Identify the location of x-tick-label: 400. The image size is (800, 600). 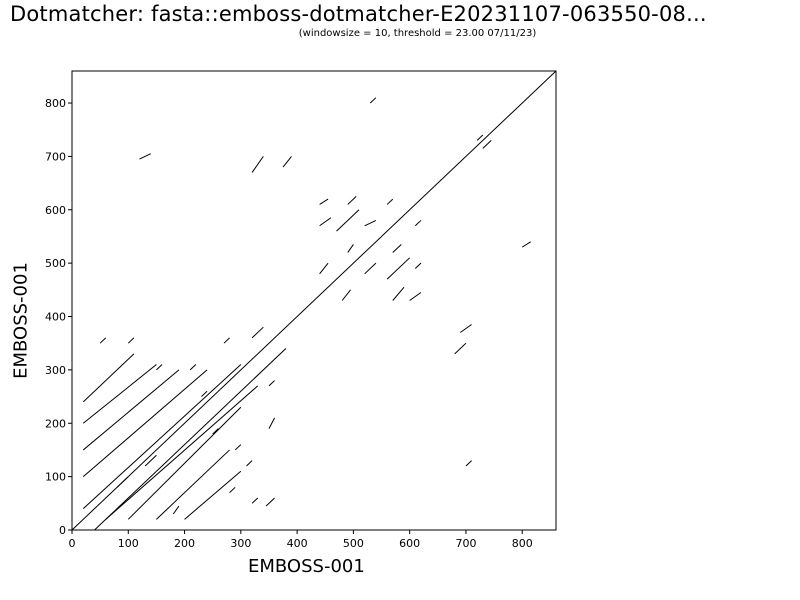
(297, 543).